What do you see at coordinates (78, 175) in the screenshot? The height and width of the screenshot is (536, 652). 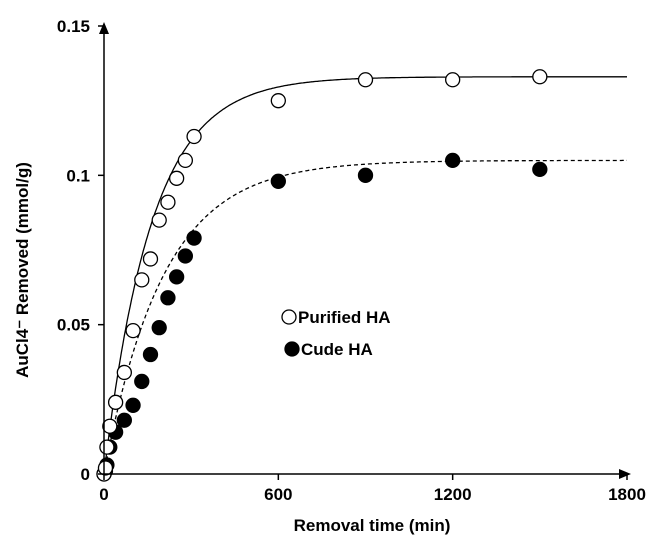 I see `y-tick-label: 0.1` at bounding box center [78, 175].